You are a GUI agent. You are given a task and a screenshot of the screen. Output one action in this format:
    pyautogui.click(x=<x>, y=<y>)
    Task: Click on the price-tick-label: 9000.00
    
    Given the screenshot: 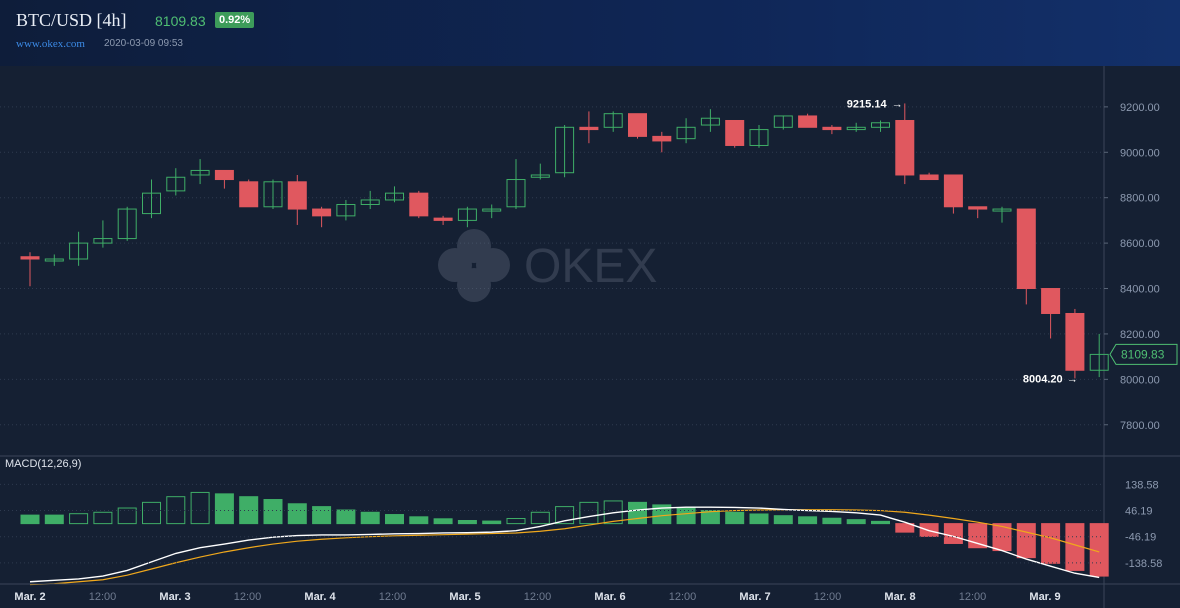 What is the action you would take?
    pyautogui.click(x=1140, y=153)
    